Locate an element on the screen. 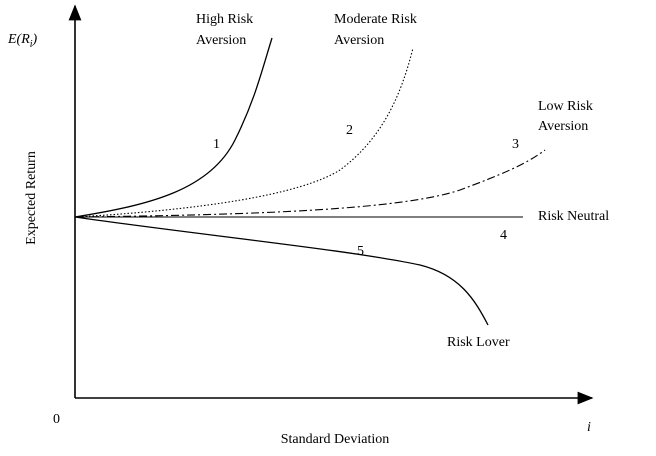  y-symbol: E(Ri) is located at coordinates (22, 41).